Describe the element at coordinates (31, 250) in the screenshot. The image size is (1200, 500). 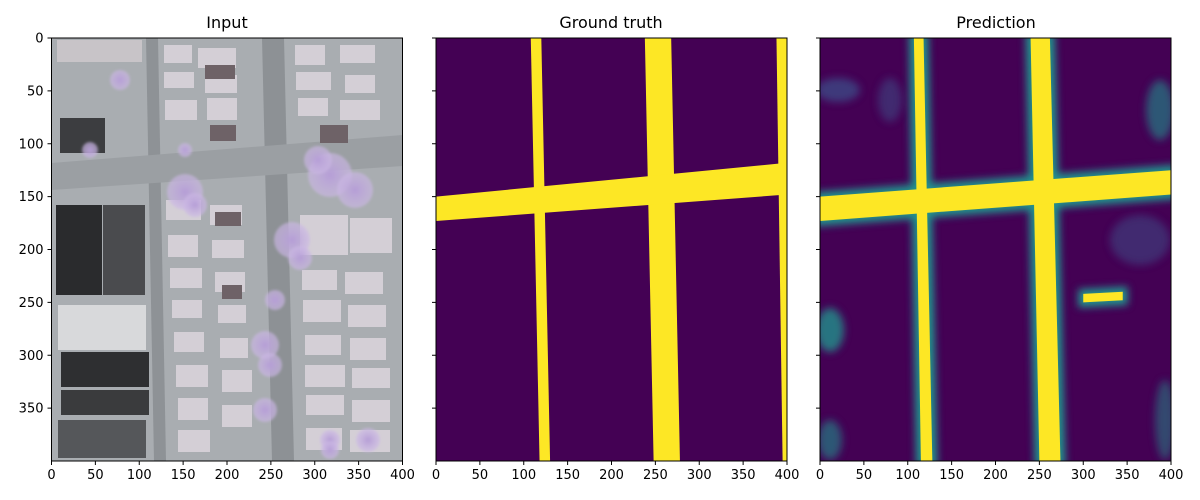
I see `y-tick-label: 200` at that location.